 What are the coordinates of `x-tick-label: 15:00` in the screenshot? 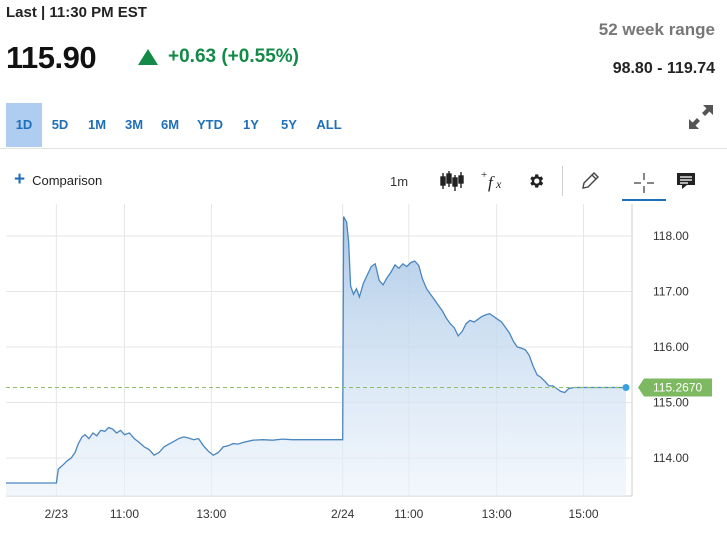 It's located at (584, 514).